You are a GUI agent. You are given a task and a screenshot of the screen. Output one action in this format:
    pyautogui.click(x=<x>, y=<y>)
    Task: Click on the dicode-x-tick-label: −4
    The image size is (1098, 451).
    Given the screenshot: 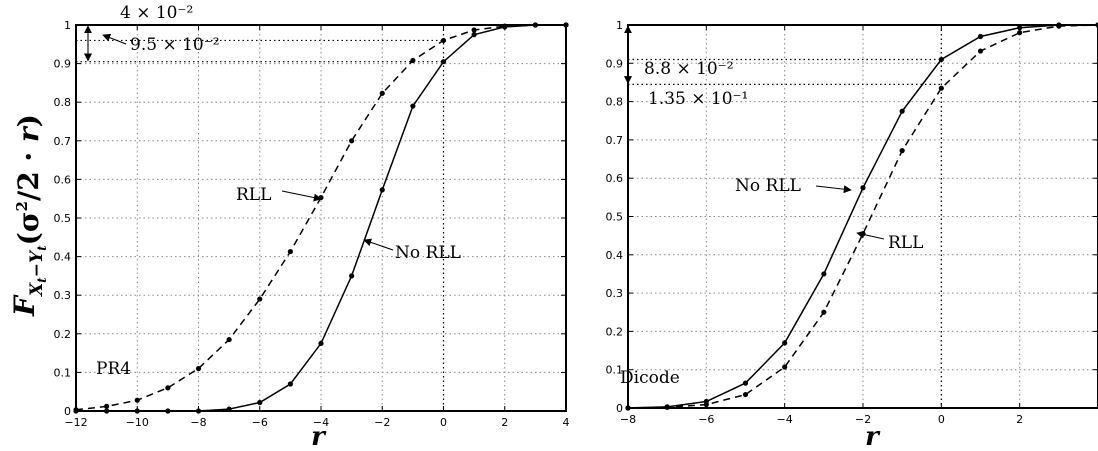 What is the action you would take?
    pyautogui.click(x=785, y=419)
    